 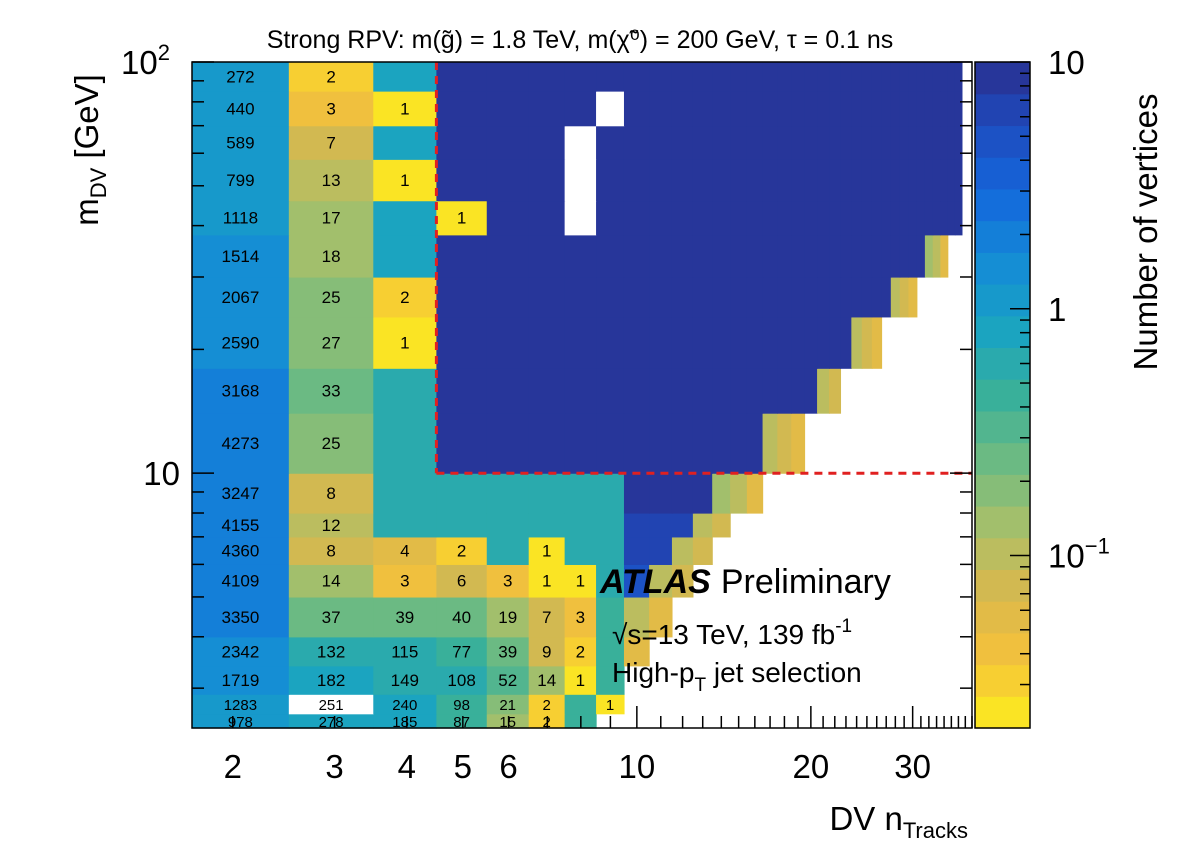 I want to click on colorbar-bands, so click(x=1002, y=395).